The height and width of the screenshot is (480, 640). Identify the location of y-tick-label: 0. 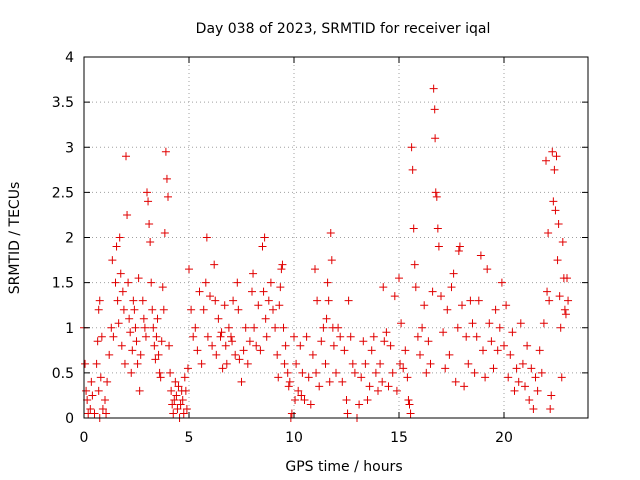
(69, 419).